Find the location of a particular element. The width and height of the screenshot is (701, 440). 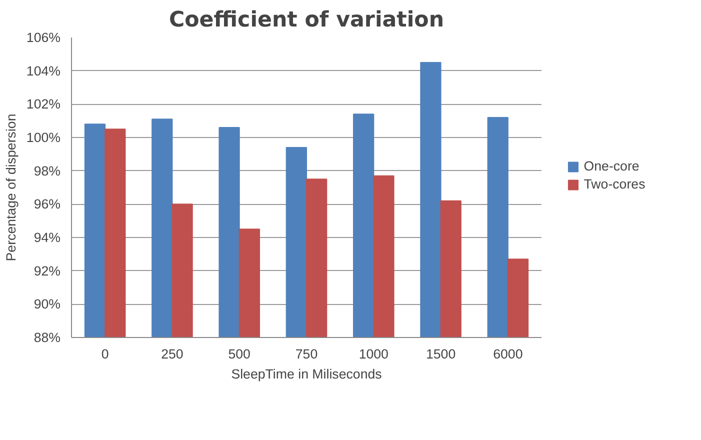

y-tick-label: 98% is located at coordinates (47, 170).